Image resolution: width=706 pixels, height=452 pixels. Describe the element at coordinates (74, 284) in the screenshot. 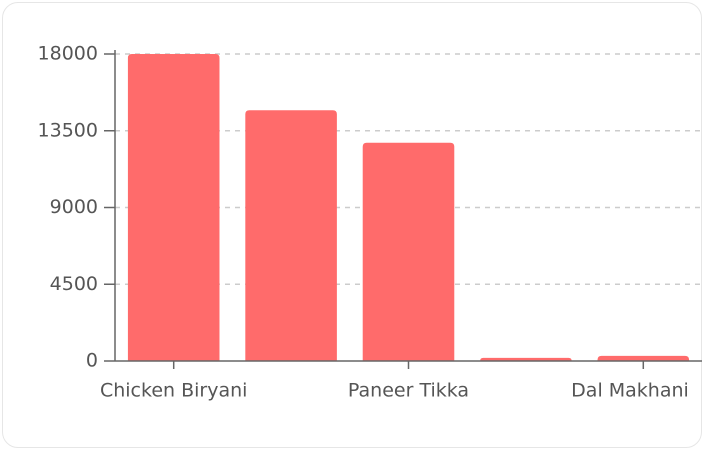

I see `y-tick-label: 4500` at that location.